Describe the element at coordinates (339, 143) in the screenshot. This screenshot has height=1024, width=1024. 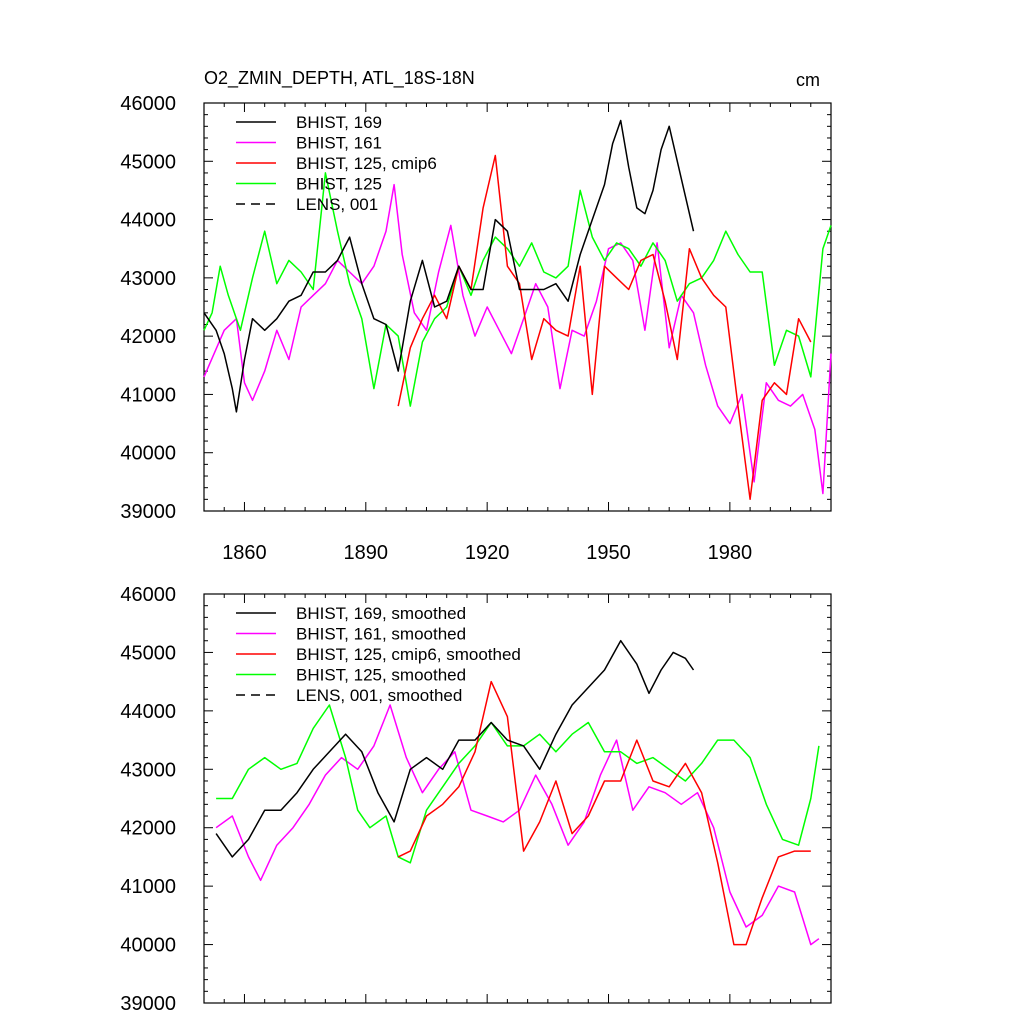
I see `legend-label: BHIST, 161` at that location.